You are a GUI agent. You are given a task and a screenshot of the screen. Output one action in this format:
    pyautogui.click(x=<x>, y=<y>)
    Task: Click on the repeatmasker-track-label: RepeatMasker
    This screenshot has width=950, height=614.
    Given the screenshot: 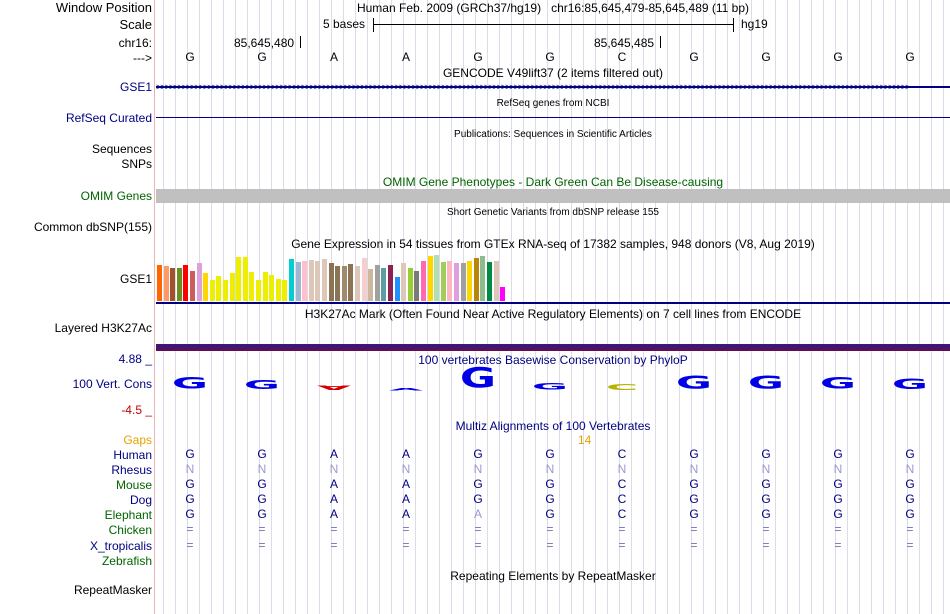 What is the action you would take?
    pyautogui.click(x=112, y=590)
    